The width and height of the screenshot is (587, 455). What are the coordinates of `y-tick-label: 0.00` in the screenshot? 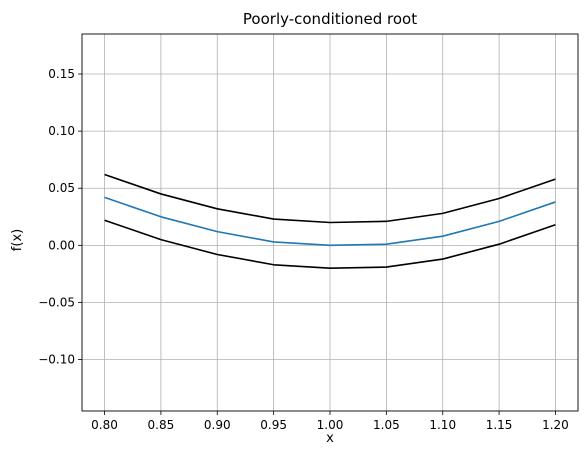 It's located at (61, 245).